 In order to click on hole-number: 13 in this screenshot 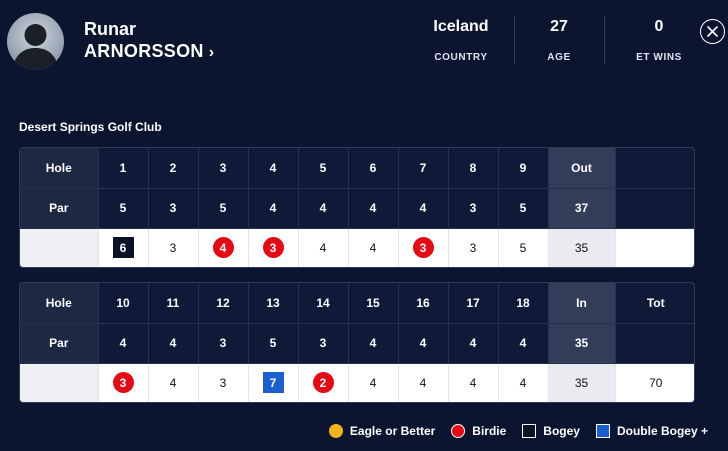, I will do `click(273, 303)`.